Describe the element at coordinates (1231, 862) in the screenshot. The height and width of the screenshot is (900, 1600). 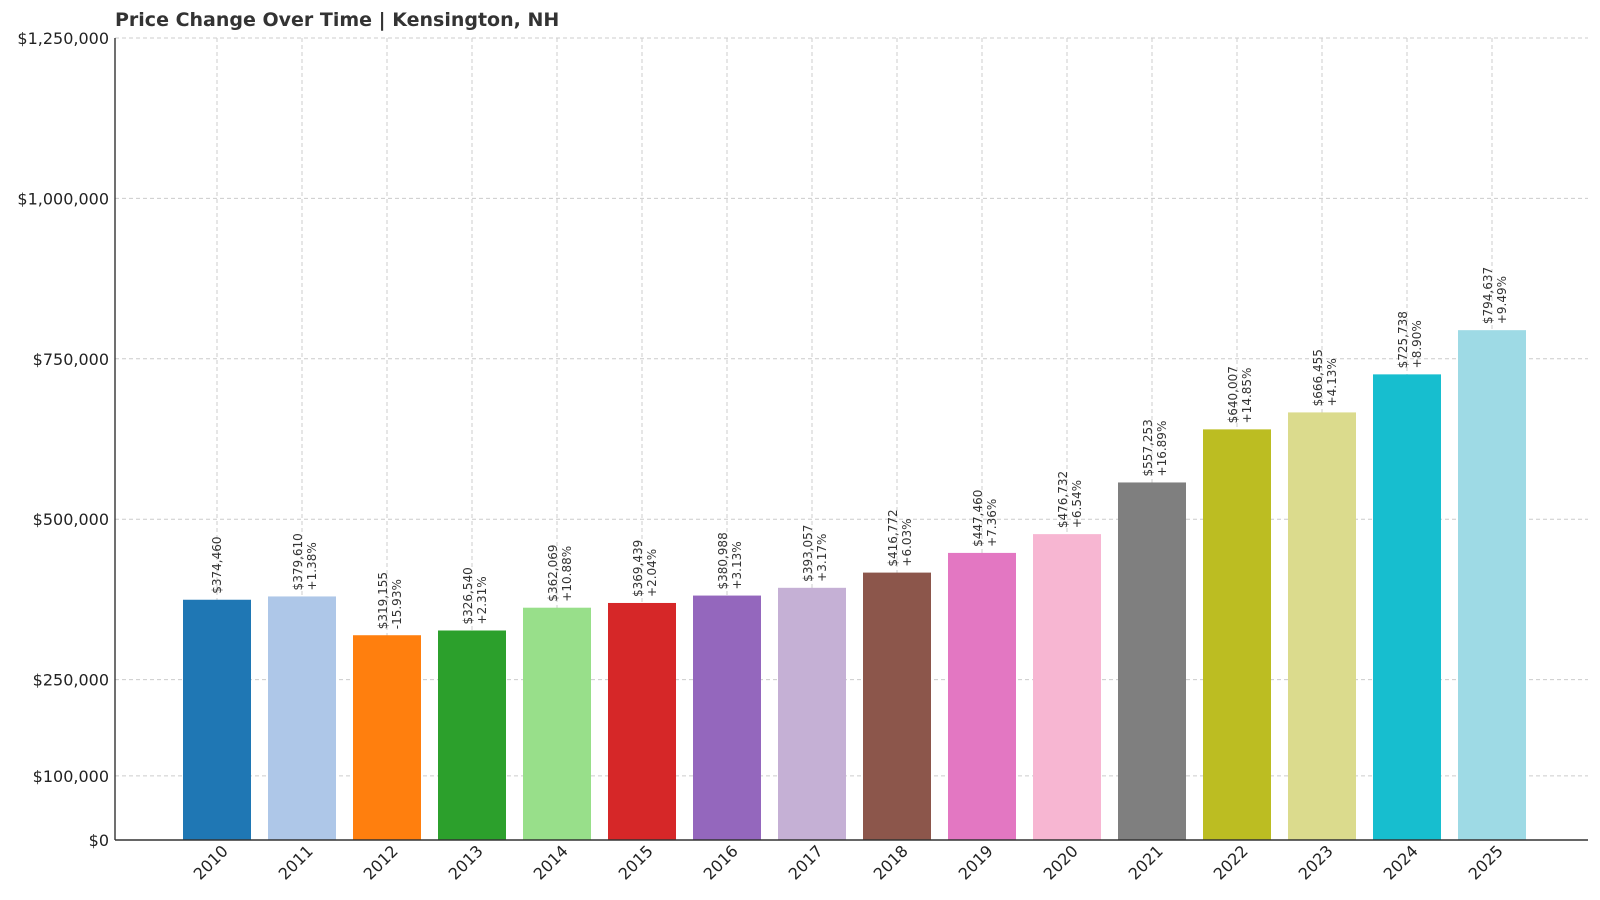
I see `x-tick-label: 2022` at that location.